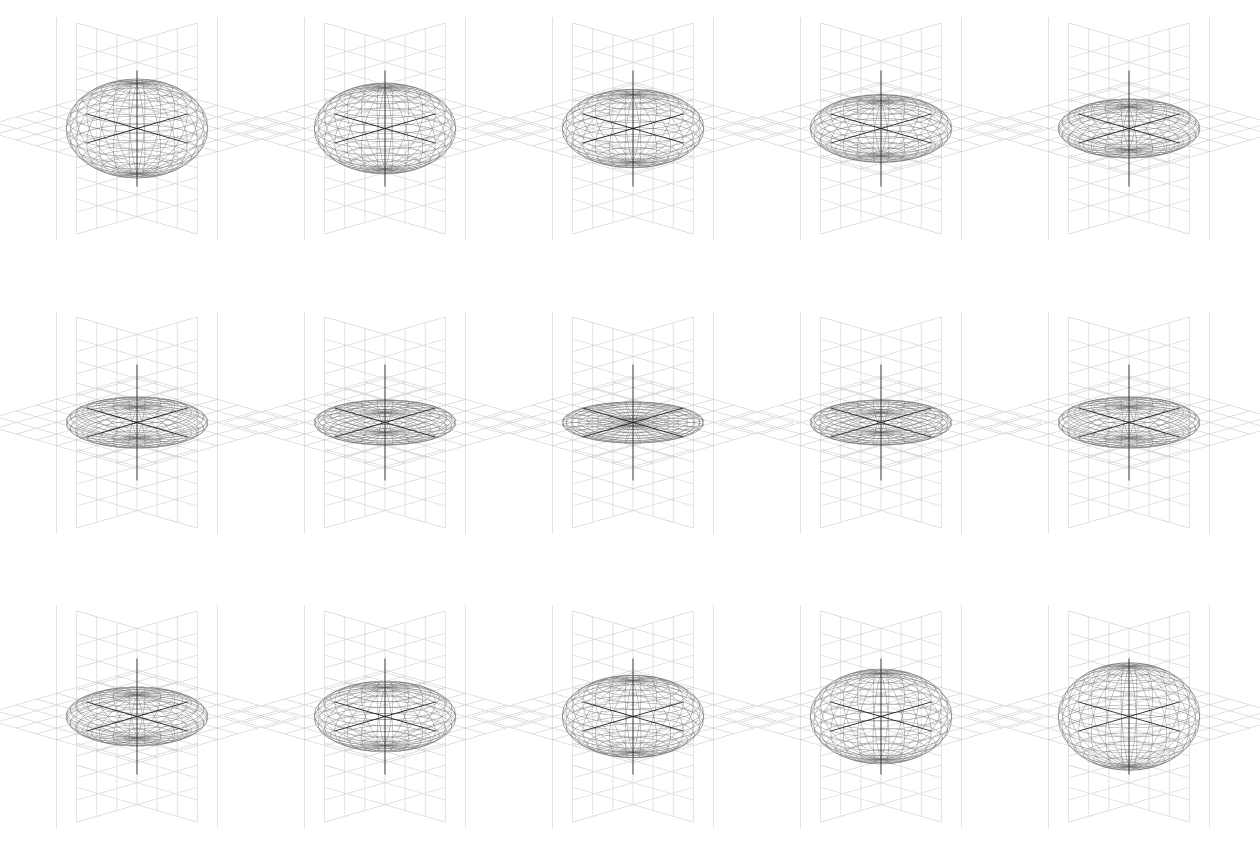 The width and height of the screenshot is (1260, 859). I want to click on spheroid-panel-r2c5, so click(1114, 422).